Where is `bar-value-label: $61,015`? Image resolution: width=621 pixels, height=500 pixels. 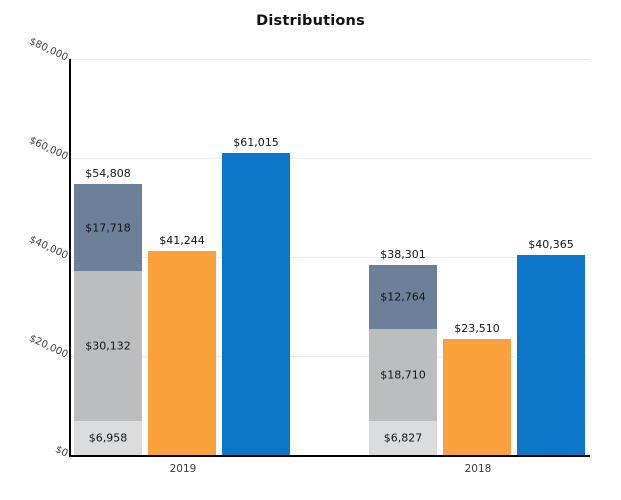 bar-value-label: $61,015 is located at coordinates (256, 142).